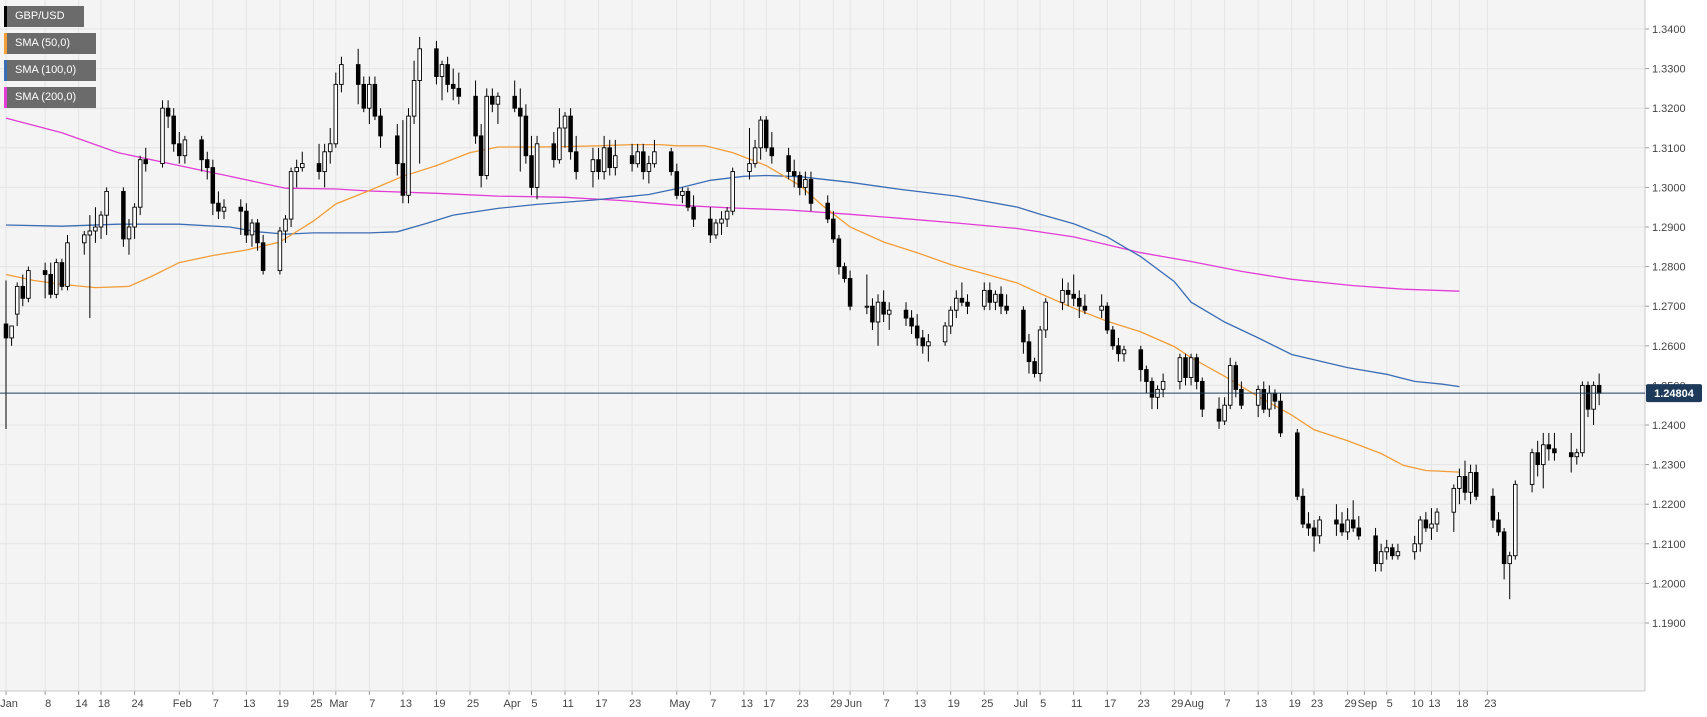 Image resolution: width=1707 pixels, height=717 pixels. I want to click on legend-item-sma200: SMA (200,0), so click(50, 97).